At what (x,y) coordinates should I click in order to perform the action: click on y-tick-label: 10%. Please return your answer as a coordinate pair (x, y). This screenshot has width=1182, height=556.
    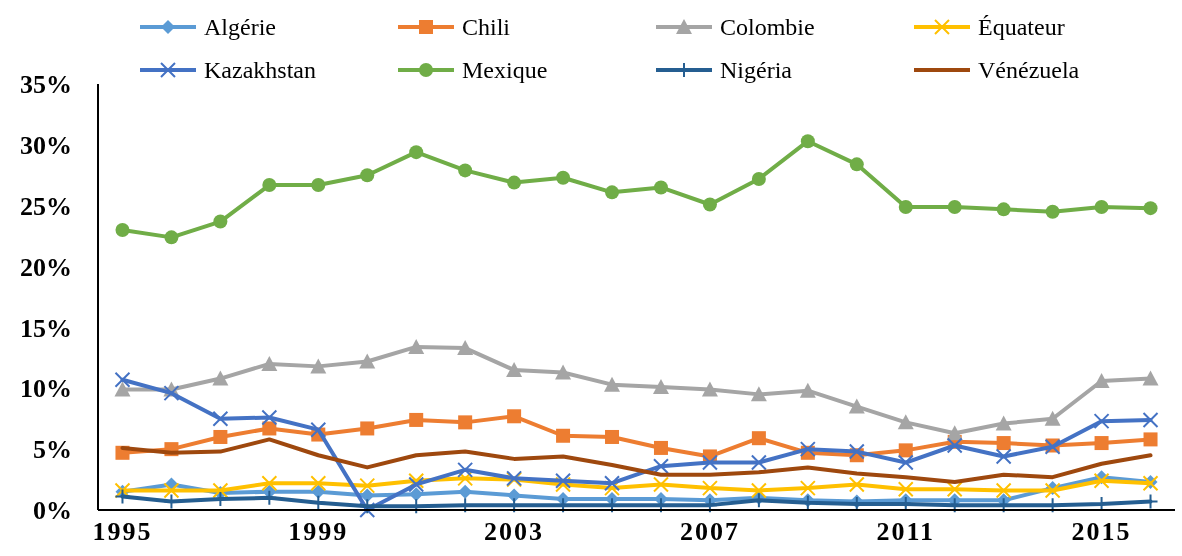
    Looking at the image, I should click on (46, 389).